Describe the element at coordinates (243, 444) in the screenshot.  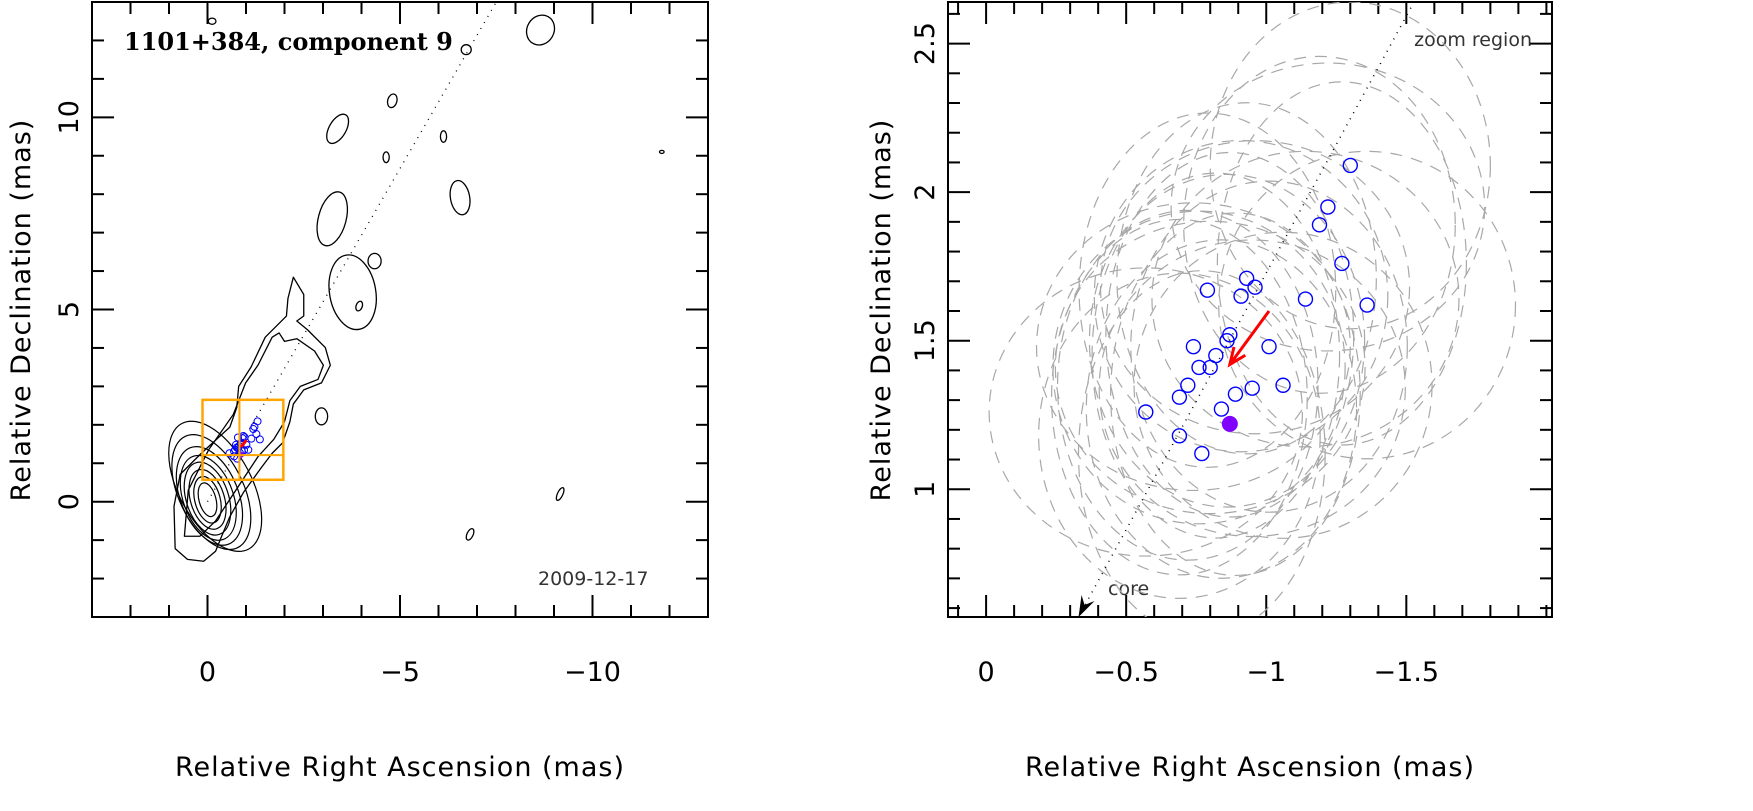
I see `motion-arrow-mini` at that location.